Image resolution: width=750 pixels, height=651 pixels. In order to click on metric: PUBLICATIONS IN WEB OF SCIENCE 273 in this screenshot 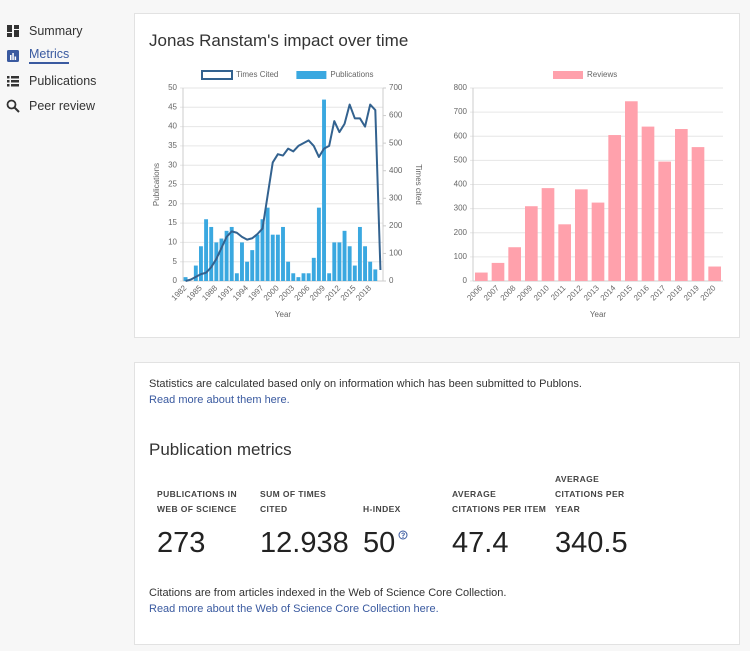, I will do `click(208, 523)`.